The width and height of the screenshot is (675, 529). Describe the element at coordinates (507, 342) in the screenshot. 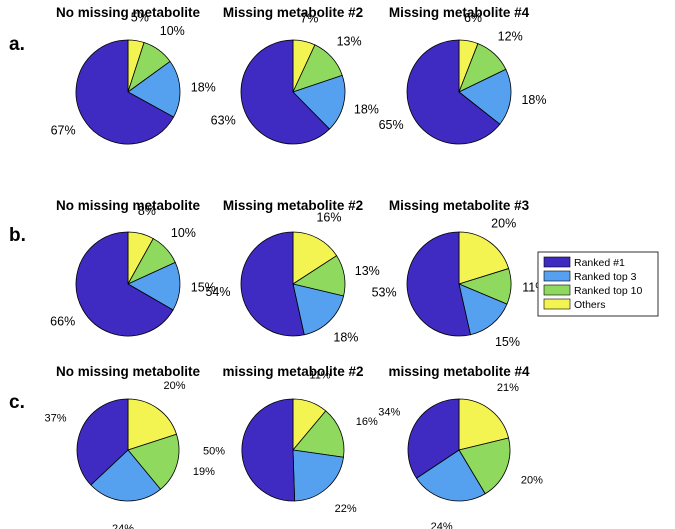

I see `pie-6-label-ranked-top-3: 15%` at that location.